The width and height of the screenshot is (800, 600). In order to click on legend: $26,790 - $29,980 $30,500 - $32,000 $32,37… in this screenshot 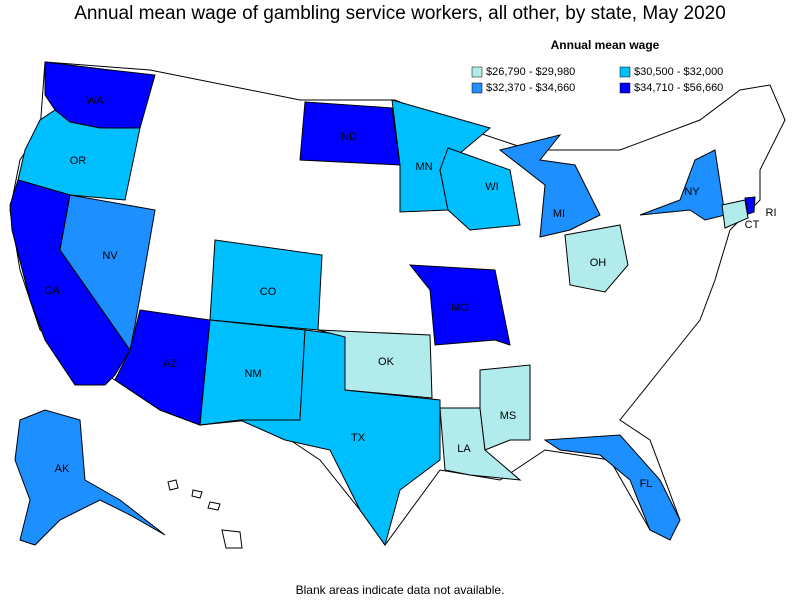, I will do `click(597, 80)`.